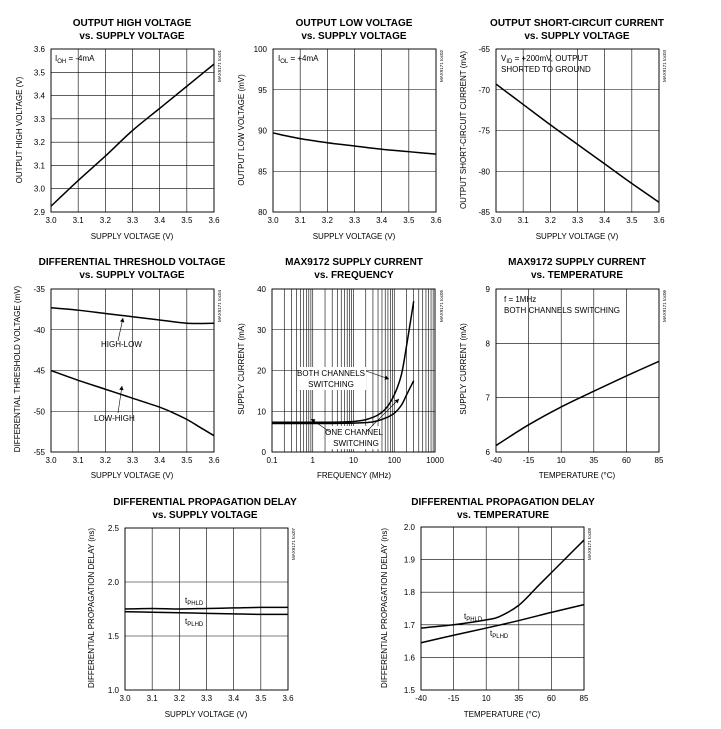  I want to click on x-tick-label: 1000, so click(435, 460).